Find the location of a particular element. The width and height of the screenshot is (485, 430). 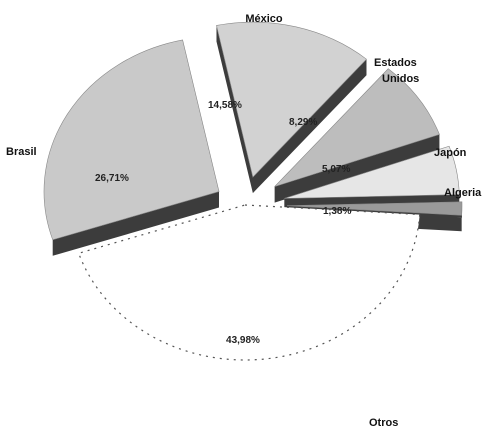

slice-mexico is located at coordinates (291, 99).